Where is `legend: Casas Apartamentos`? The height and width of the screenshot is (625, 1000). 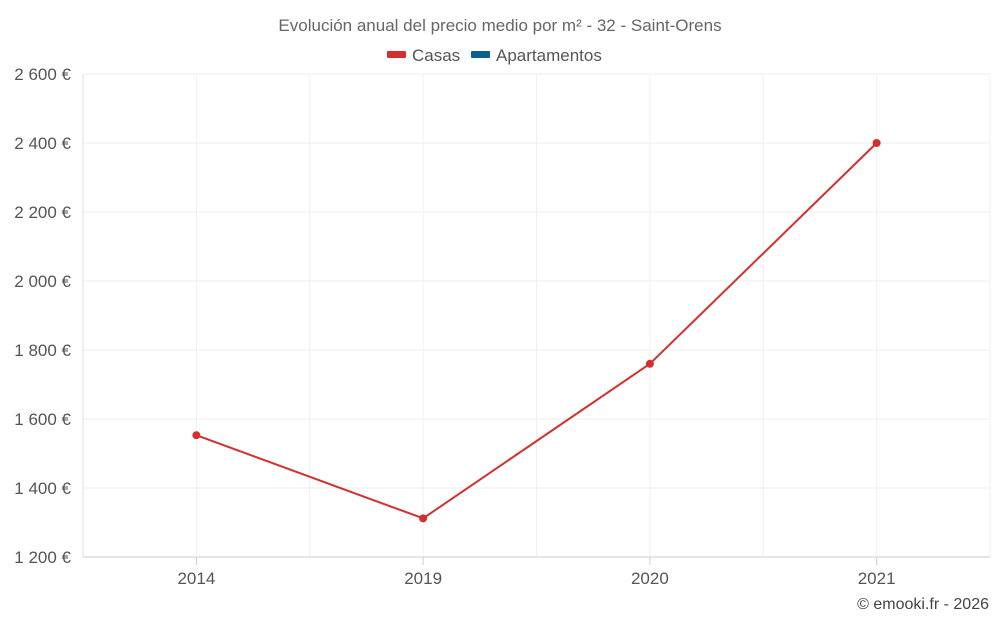 legend: Casas Apartamentos is located at coordinates (494, 55).